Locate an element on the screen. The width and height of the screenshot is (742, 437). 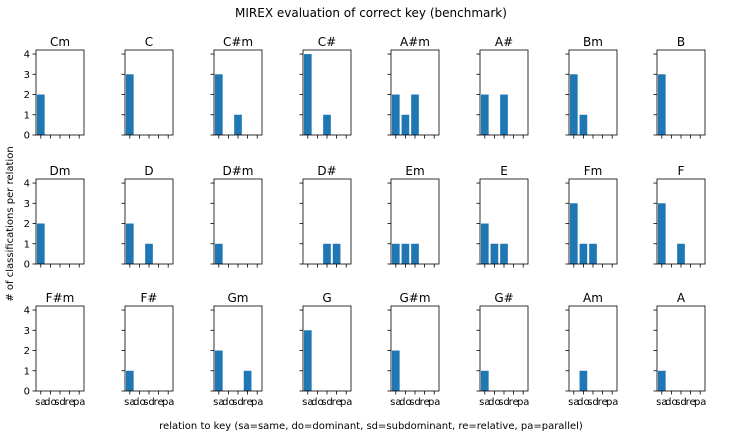
panel-E: E is located at coordinates (502, 216).